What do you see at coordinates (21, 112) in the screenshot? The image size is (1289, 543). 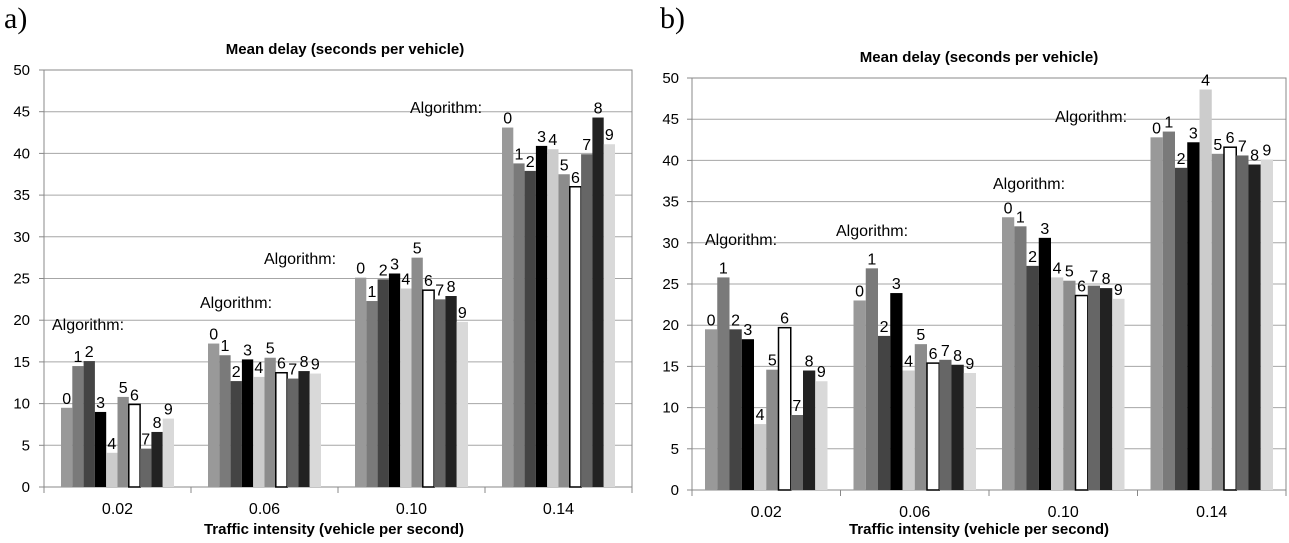 I see `y-tick-label: 45` at bounding box center [21, 112].